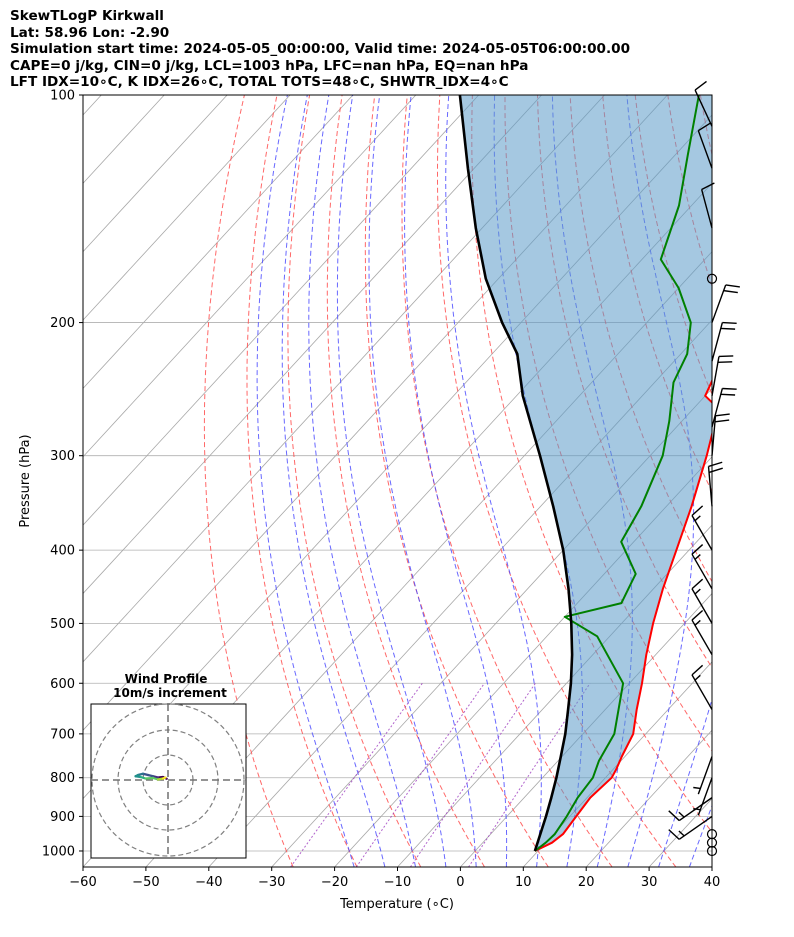 This screenshot has height=937, width=794. I want to click on temperature-line, so click(623, 615).